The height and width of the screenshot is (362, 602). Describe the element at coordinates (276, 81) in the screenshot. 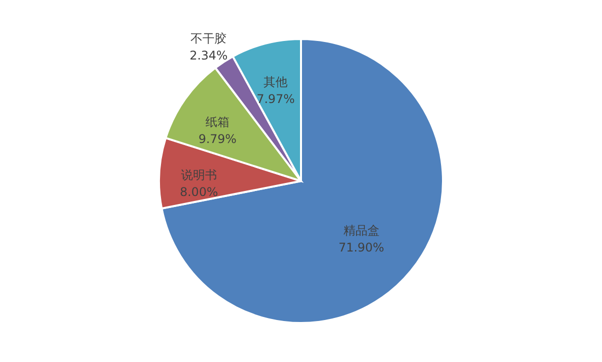

I see `slice-label: 其他` at that location.